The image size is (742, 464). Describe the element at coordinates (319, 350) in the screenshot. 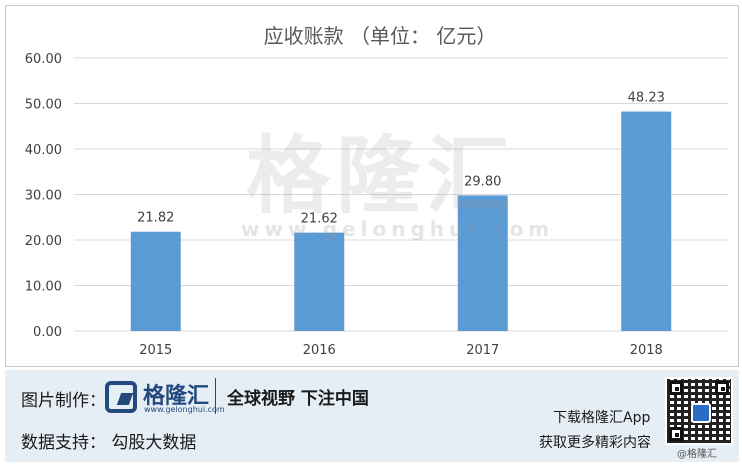

I see `x-tick-label: 2016` at that location.